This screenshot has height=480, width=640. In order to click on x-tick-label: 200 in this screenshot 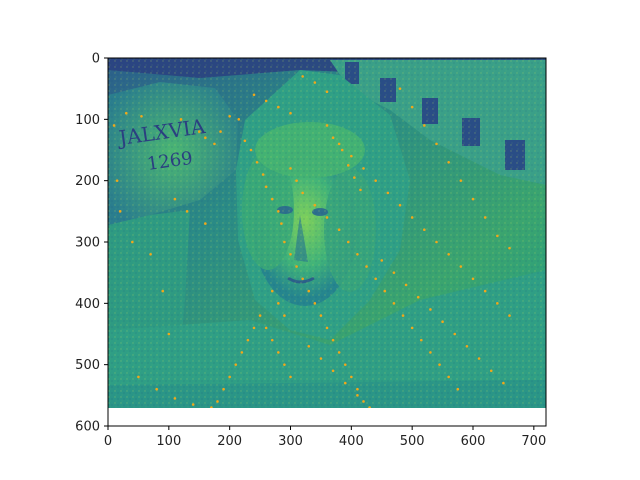, I will do `click(229, 441)`.